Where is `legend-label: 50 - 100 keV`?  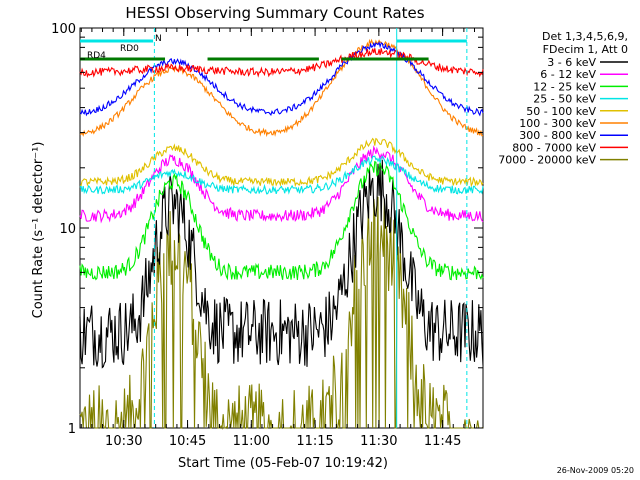 legend-label: 50 - 100 keV is located at coordinates (561, 111).